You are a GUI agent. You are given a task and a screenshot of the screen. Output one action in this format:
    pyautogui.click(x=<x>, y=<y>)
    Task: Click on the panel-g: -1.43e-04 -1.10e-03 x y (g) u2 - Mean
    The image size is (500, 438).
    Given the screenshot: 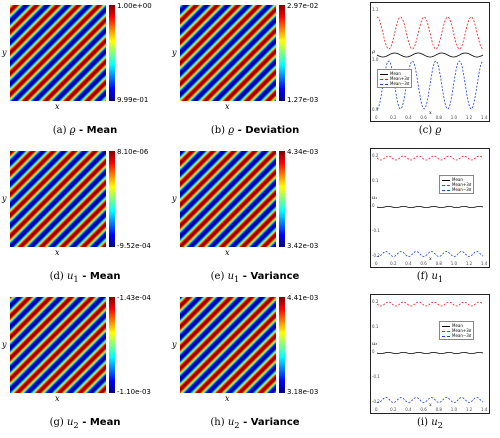 What is the action you would take?
    pyautogui.click(x=85, y=364)
    